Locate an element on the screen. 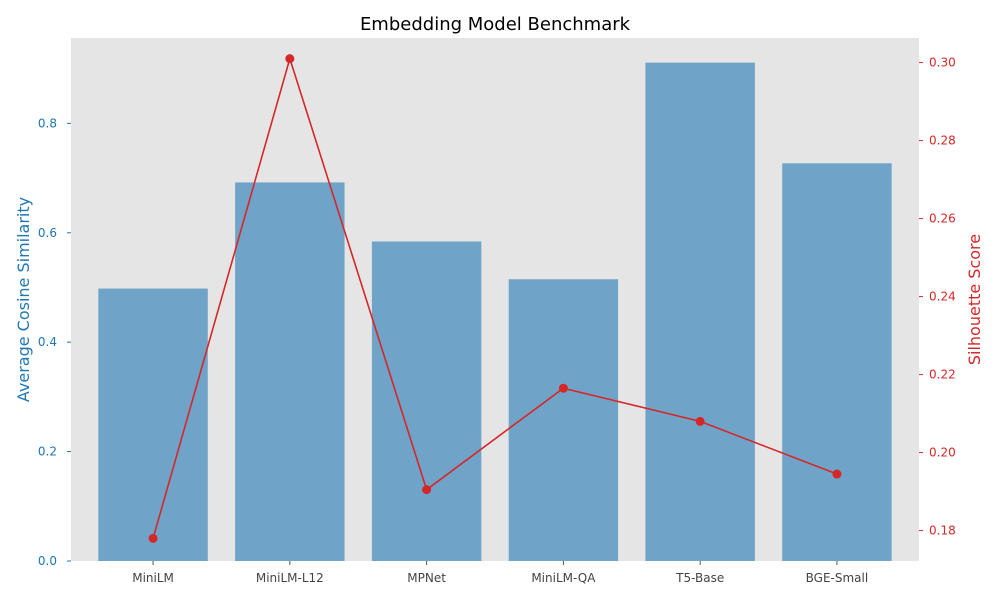 The image size is (1000, 600). right-tick-label: 0.30 is located at coordinates (942, 63).